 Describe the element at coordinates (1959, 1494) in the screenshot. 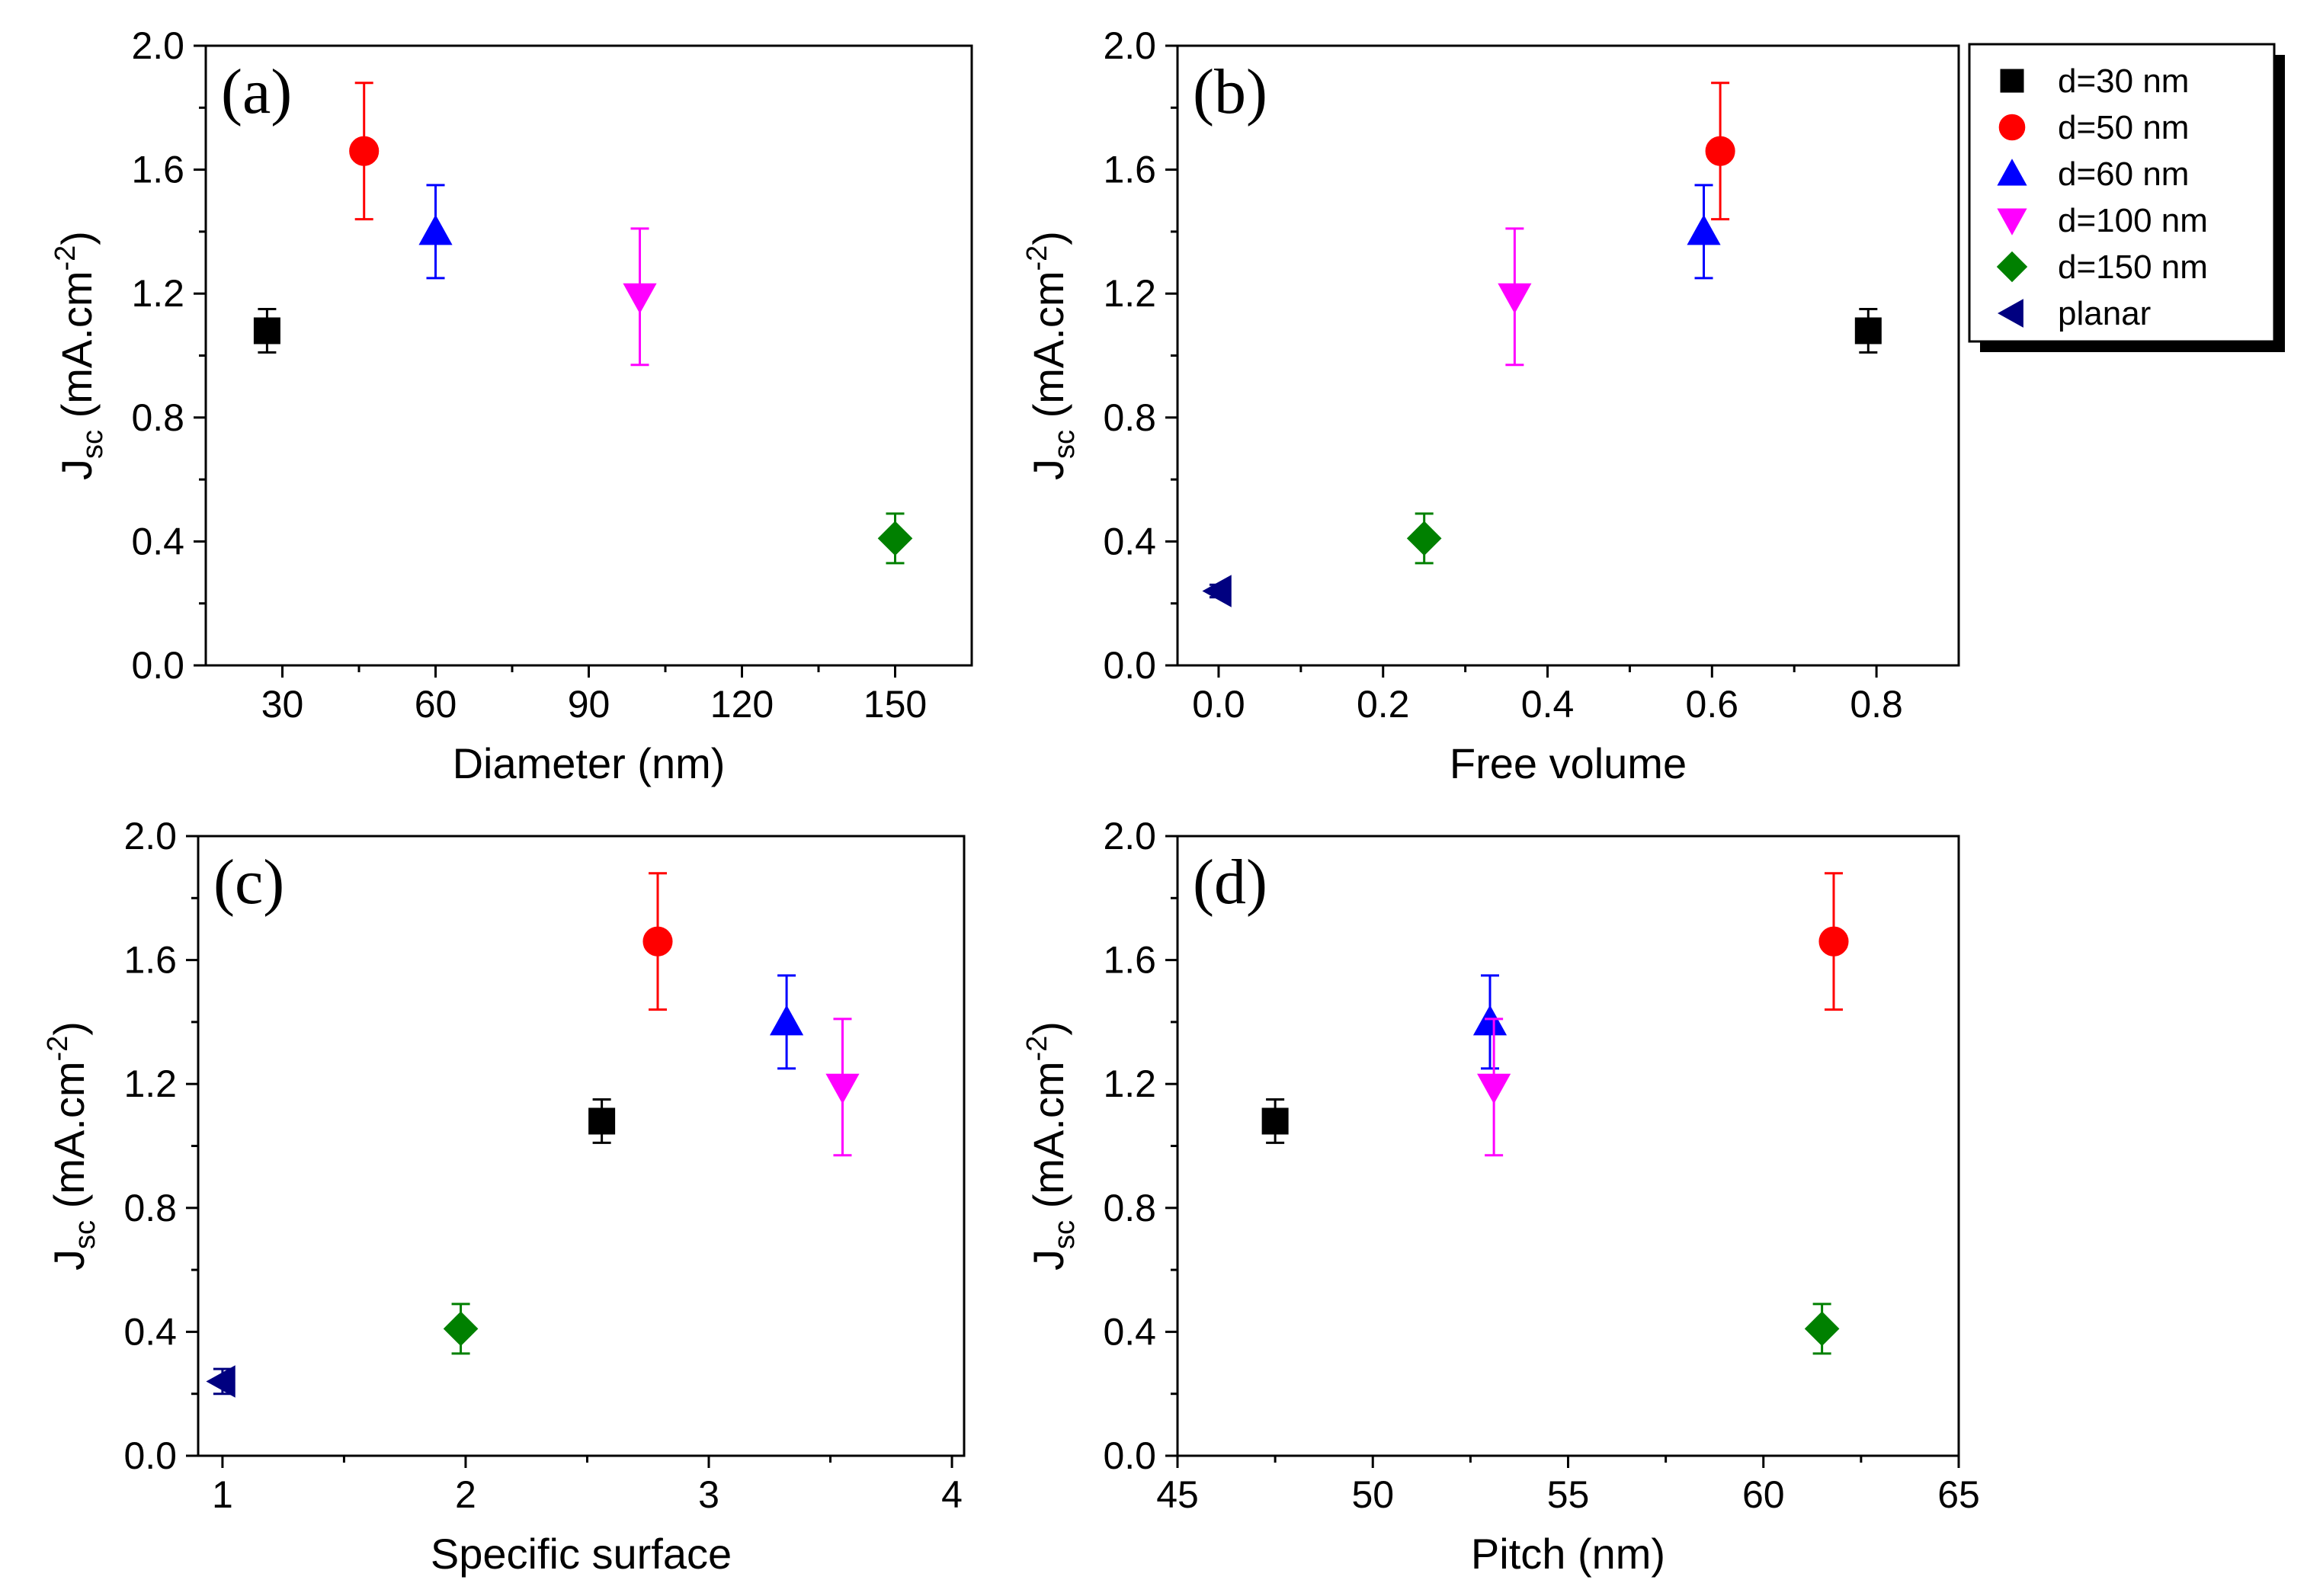

I see `x-tick-label: 65` at that location.